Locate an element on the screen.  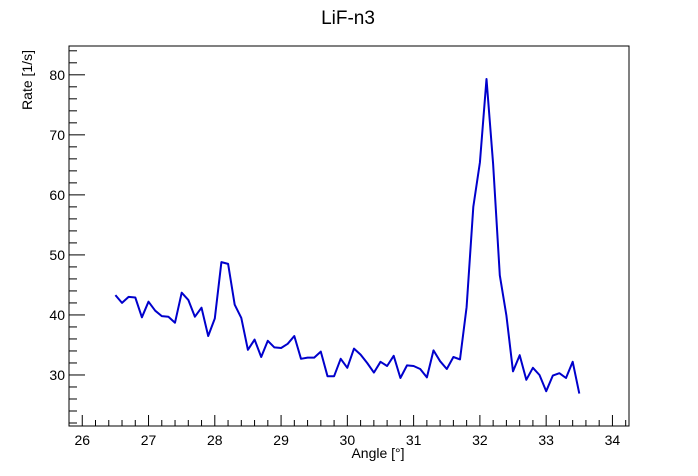
x-tick-label: 26 is located at coordinates (82, 440).